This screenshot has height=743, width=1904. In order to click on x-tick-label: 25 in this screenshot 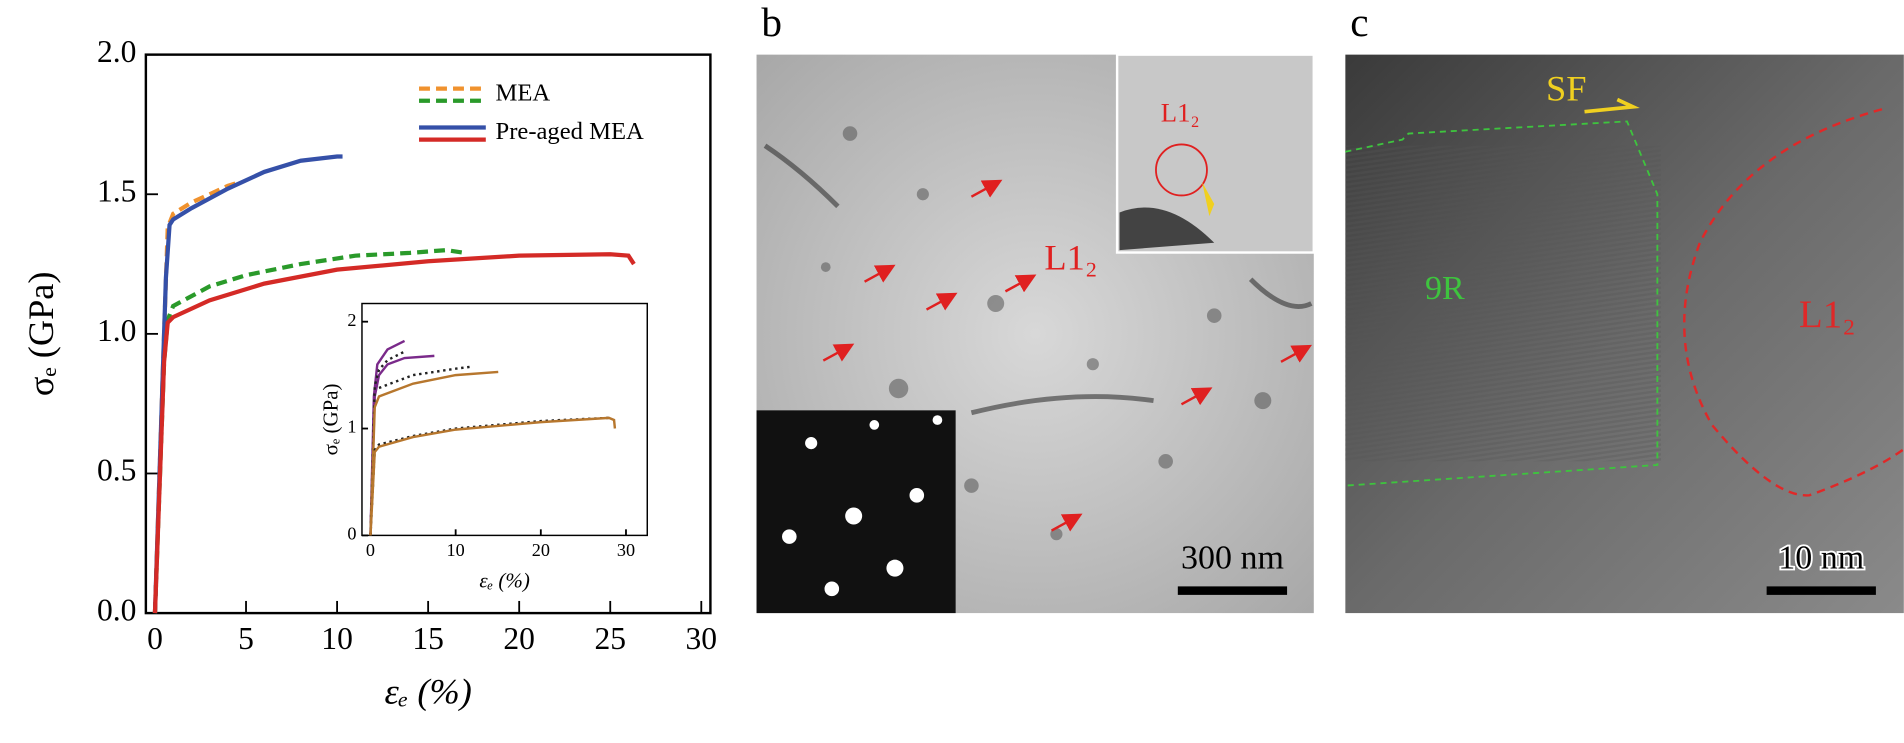, I will do `click(610, 638)`.